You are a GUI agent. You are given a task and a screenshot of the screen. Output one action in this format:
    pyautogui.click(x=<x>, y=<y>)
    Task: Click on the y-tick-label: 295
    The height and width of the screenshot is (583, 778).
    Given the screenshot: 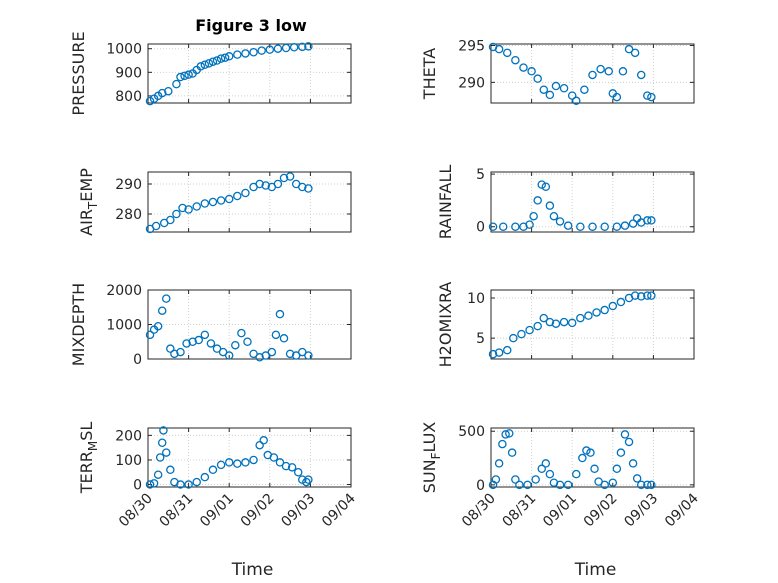 What is the action you would take?
    pyautogui.click(x=471, y=46)
    